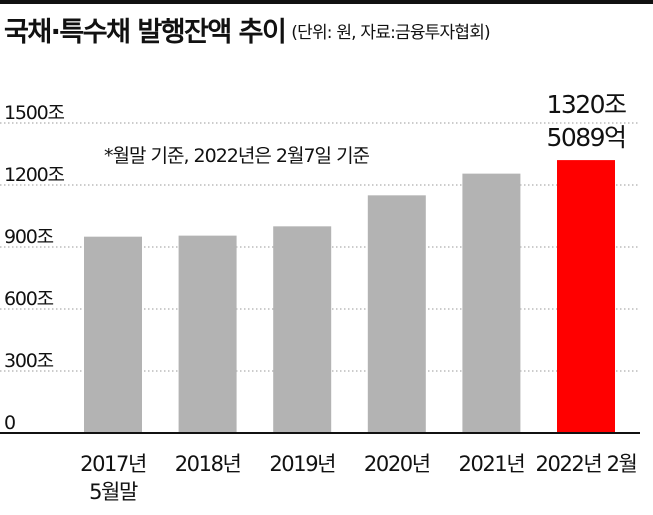 The image size is (653, 515). Describe the element at coordinates (113, 464) in the screenshot. I see `x-tick-label: 2017년` at that location.